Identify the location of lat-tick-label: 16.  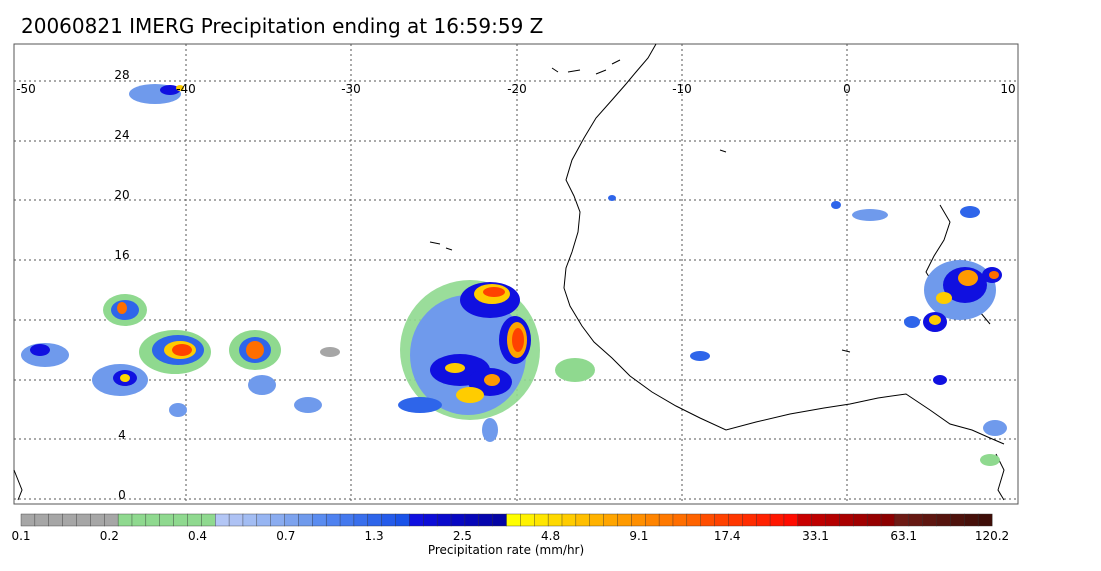
(121, 255).